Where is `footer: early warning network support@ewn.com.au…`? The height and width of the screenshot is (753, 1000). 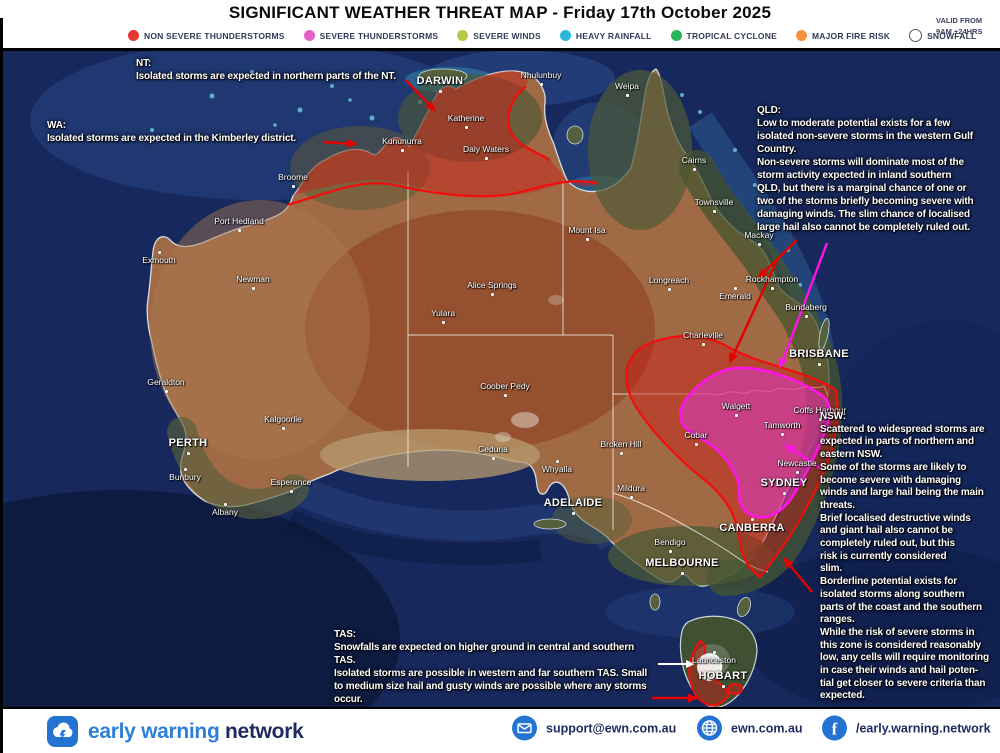
footer: early warning network support@ewn.com.au… is located at coordinates (500, 730).